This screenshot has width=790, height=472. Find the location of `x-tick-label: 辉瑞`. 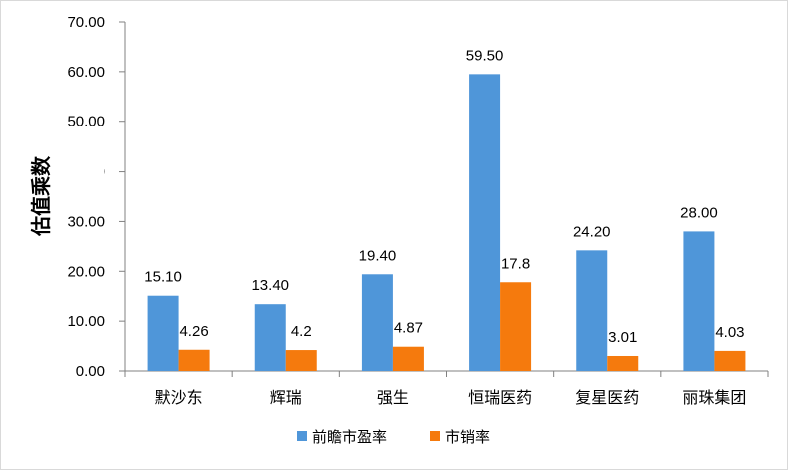

x-tick-label: 辉瑞 is located at coordinates (286, 397).